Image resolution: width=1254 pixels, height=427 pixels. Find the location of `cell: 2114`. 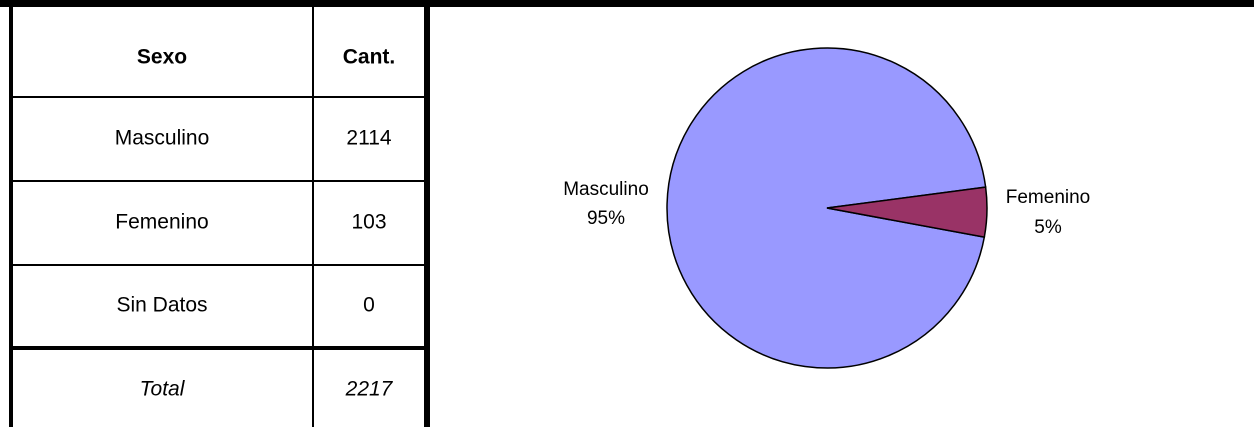

cell: 2114 is located at coordinates (368, 138).